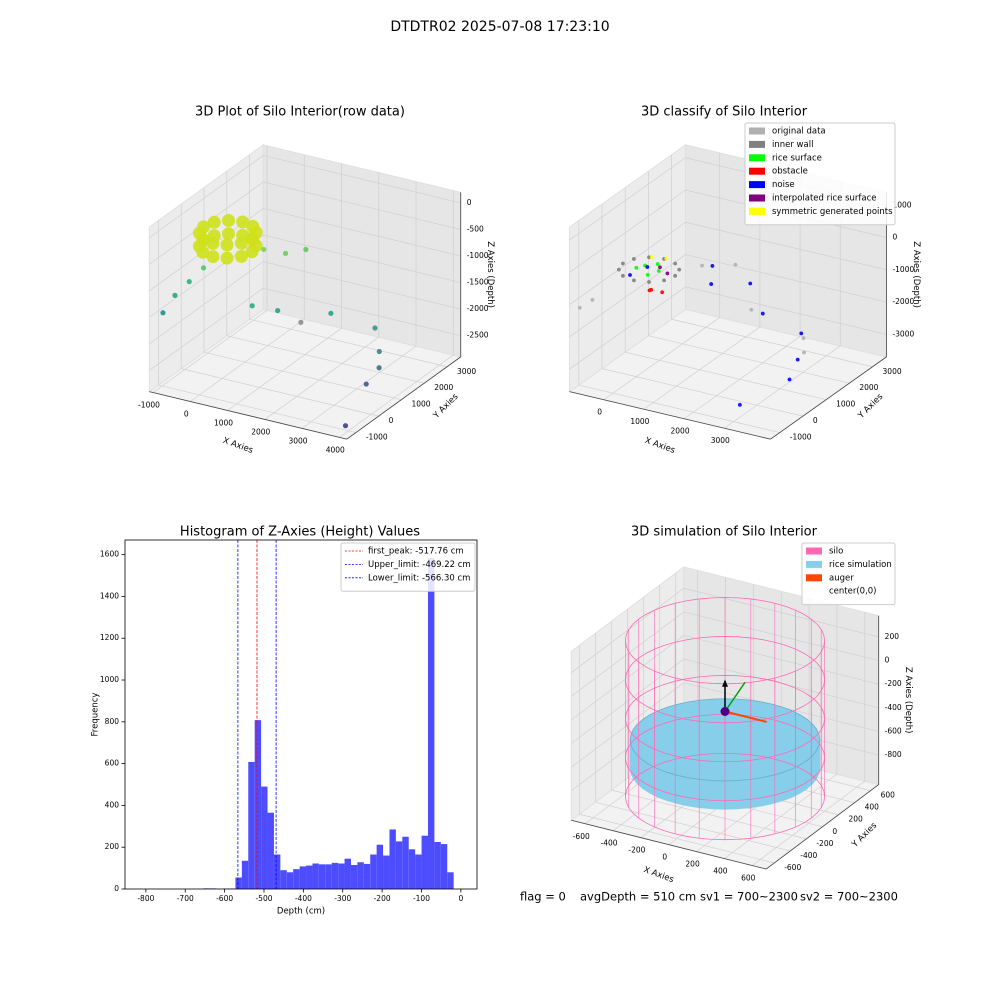 The width and height of the screenshot is (1000, 1000). What do you see at coordinates (725, 683) in the screenshot?
I see `arrow-head` at bounding box center [725, 683].